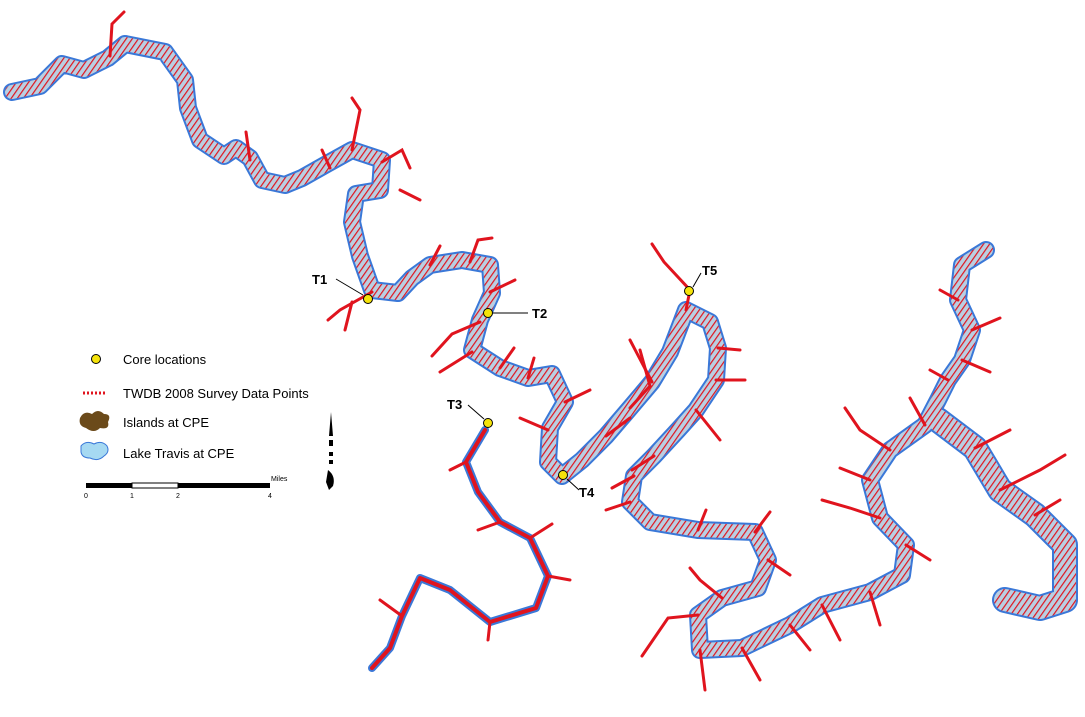 The height and width of the screenshot is (717, 1085). I want to click on north-arrow-icon, so click(330, 451).